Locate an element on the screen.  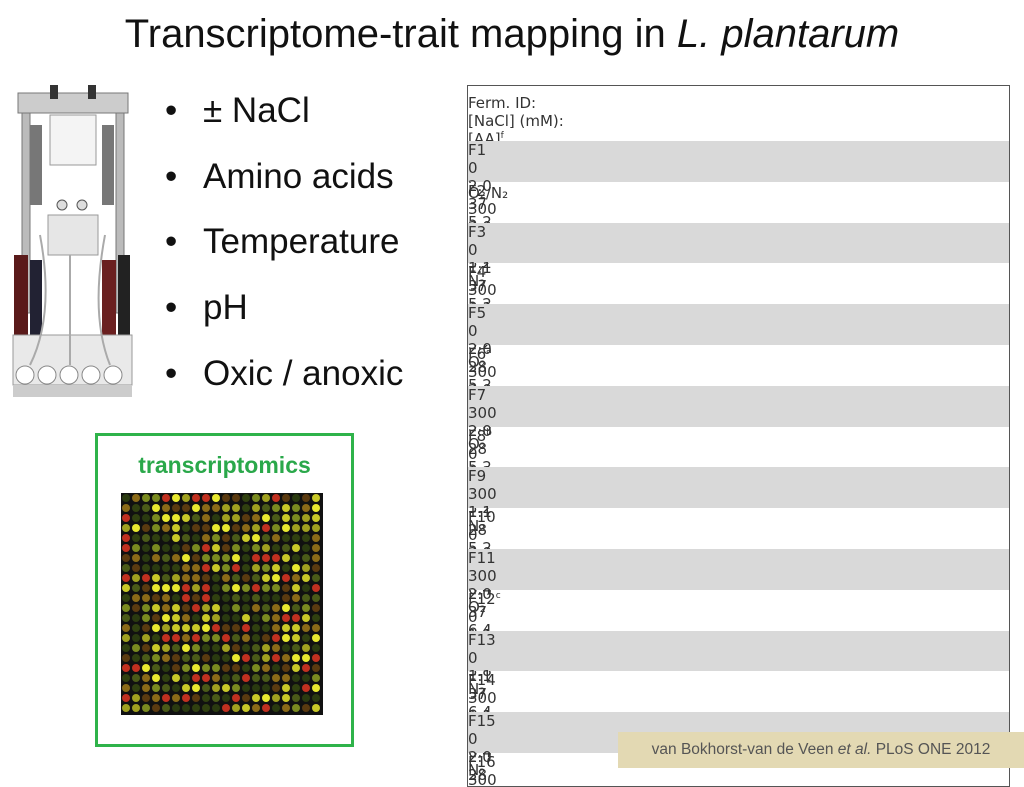
table-cell: 2.0 is located at coordinates (480, 757).